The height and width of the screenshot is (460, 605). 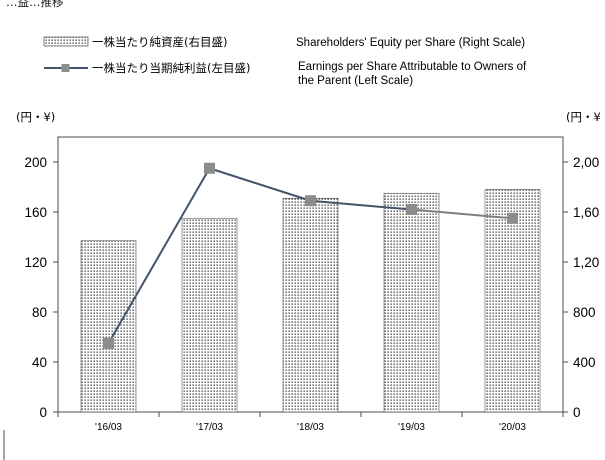 I want to click on legend-line-marker, so click(x=65, y=68).